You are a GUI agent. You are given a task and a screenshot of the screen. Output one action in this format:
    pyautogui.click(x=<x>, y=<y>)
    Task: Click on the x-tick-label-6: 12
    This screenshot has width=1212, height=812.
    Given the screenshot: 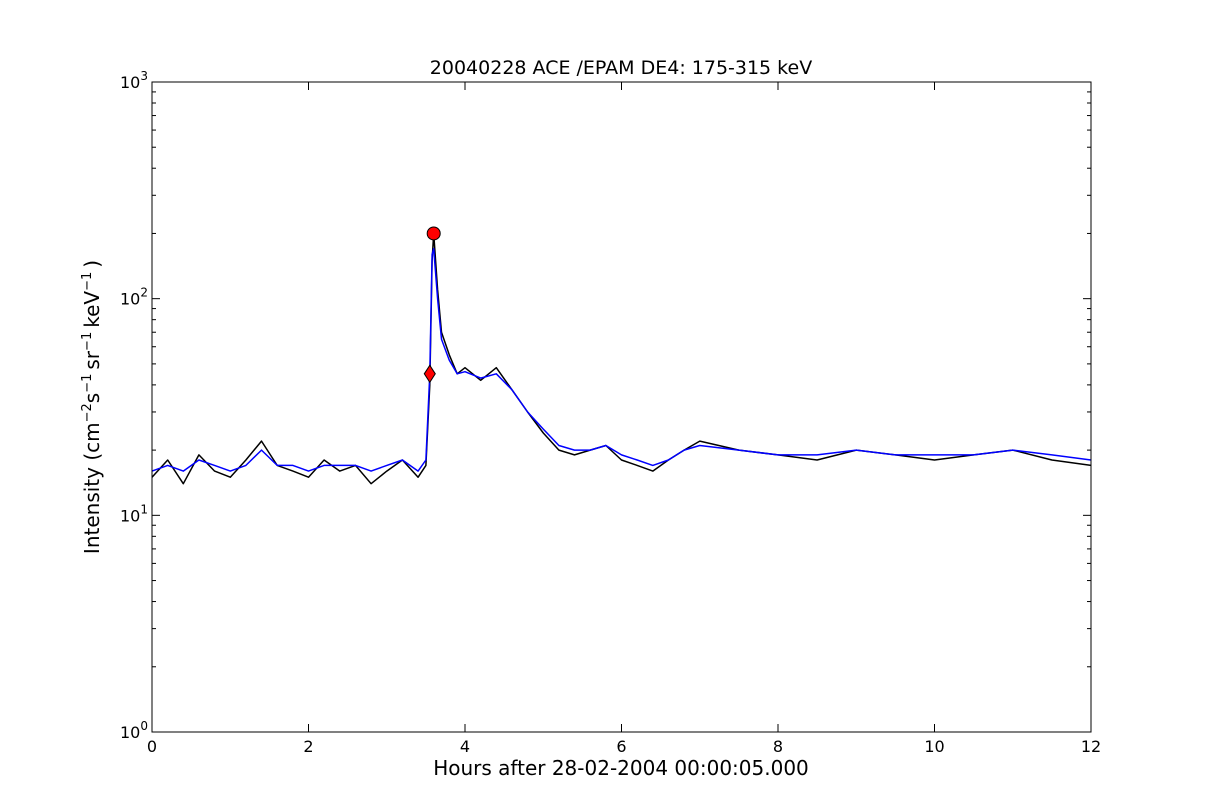 What is the action you would take?
    pyautogui.click(x=1091, y=746)
    